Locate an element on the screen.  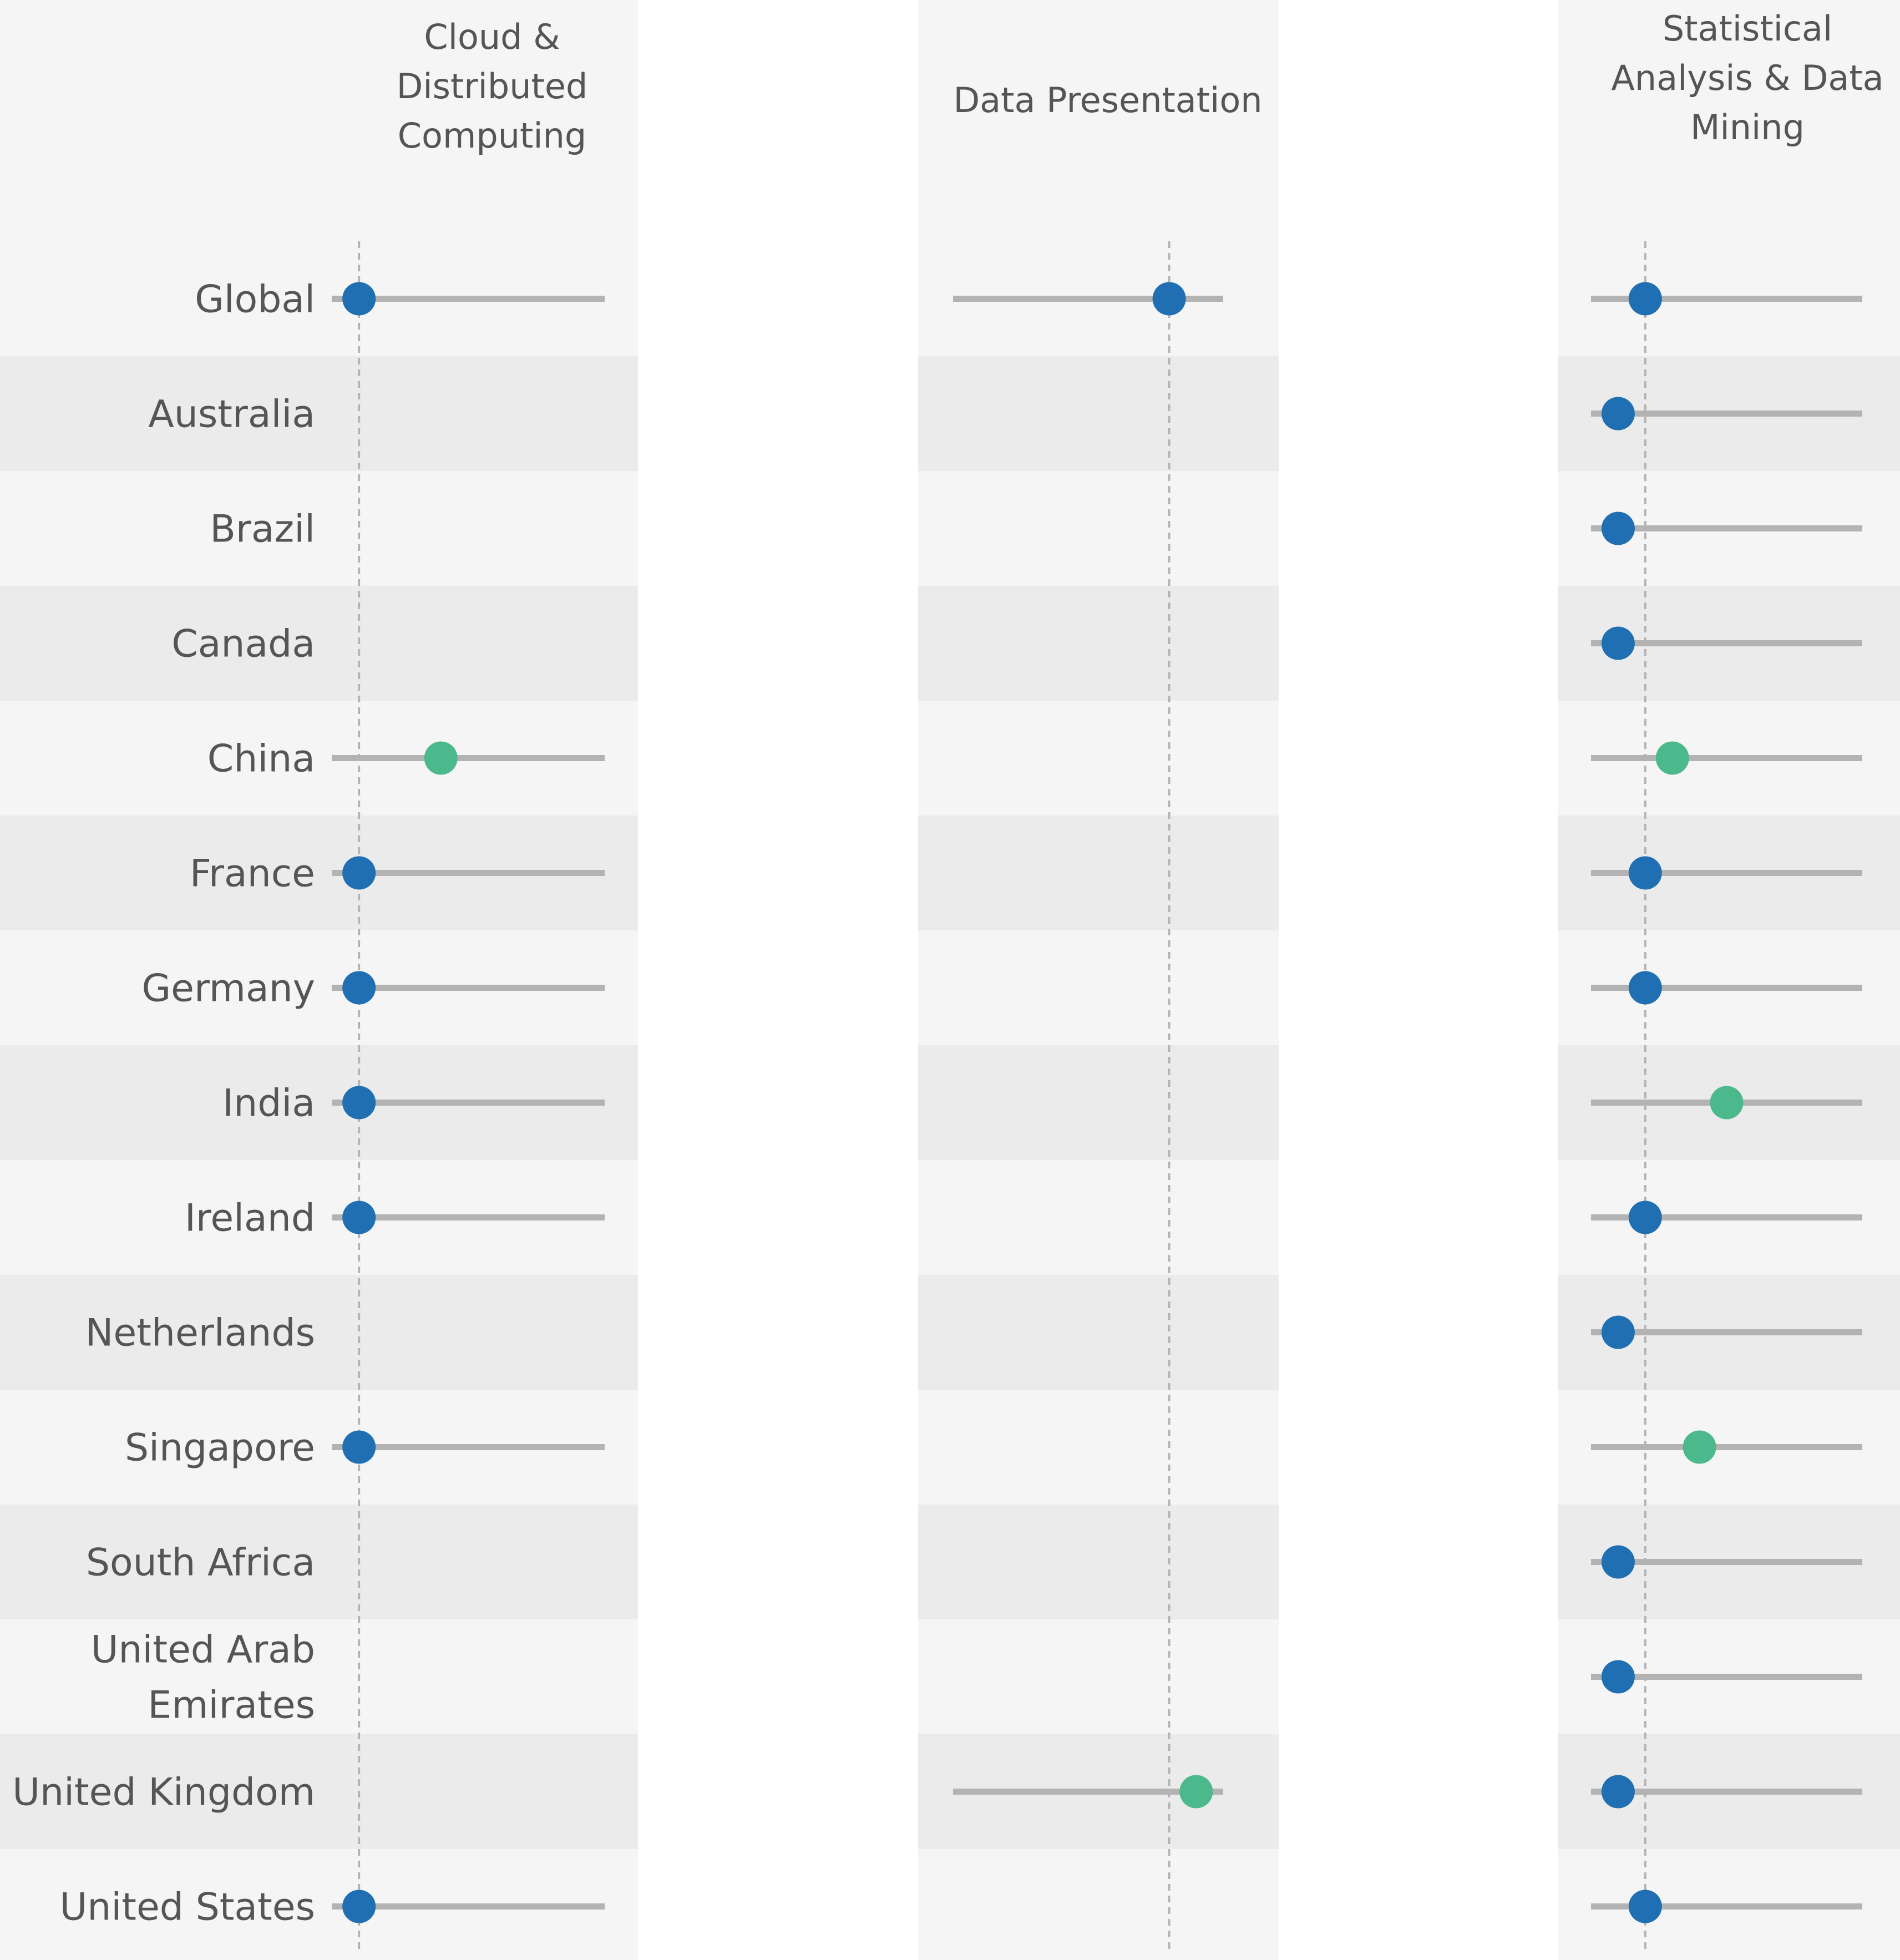
panel-title: Data Presentation is located at coordinates (1107, 100).